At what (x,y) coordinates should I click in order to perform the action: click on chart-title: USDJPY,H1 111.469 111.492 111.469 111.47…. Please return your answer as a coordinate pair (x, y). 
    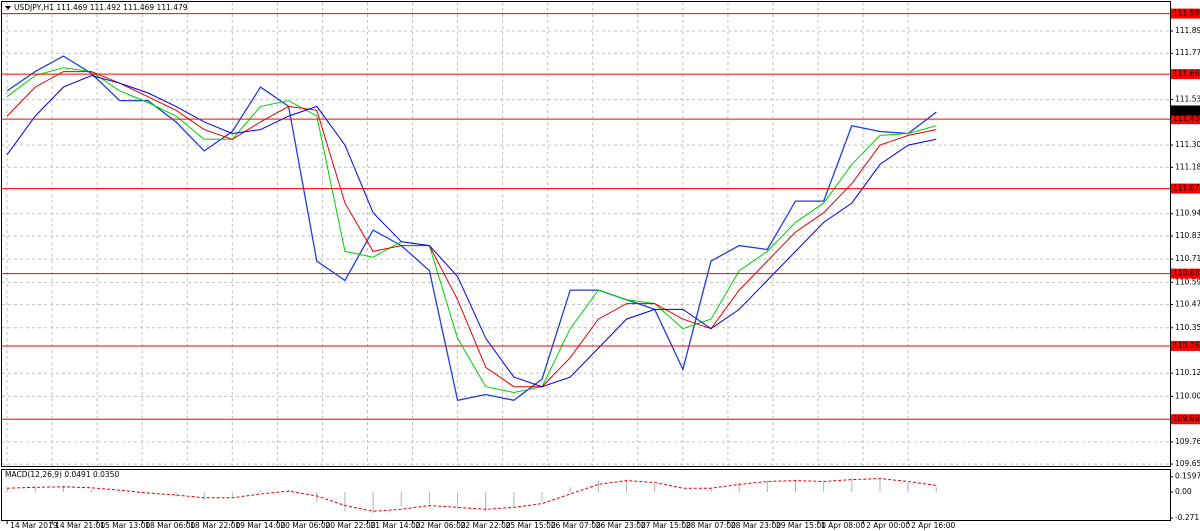
    Looking at the image, I should click on (101, 7).